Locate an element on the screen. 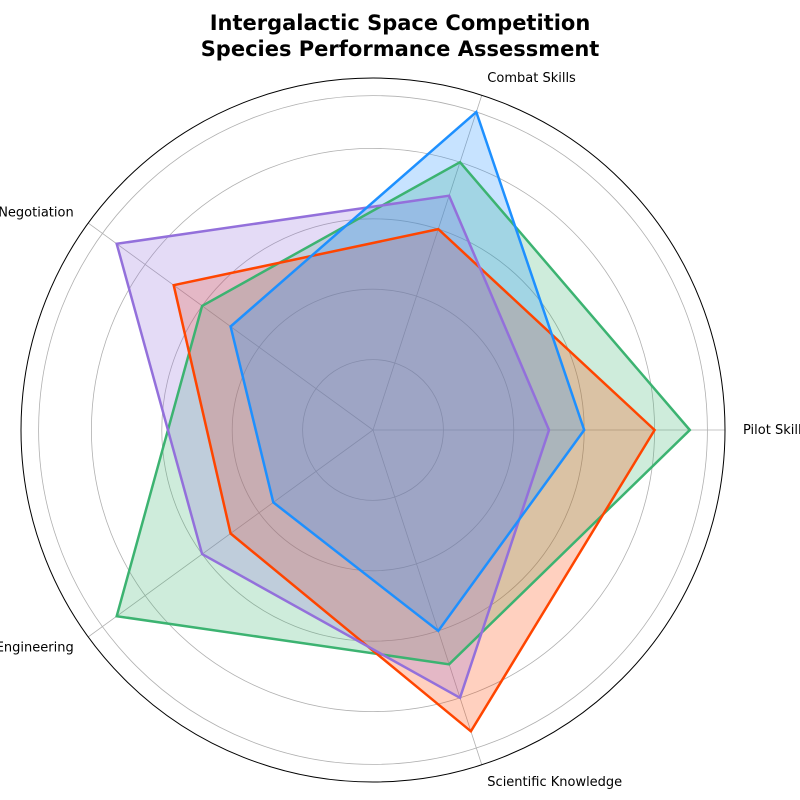 The width and height of the screenshot is (800, 800). chart-title-line-2: Species Performance Assessment is located at coordinates (400, 49).